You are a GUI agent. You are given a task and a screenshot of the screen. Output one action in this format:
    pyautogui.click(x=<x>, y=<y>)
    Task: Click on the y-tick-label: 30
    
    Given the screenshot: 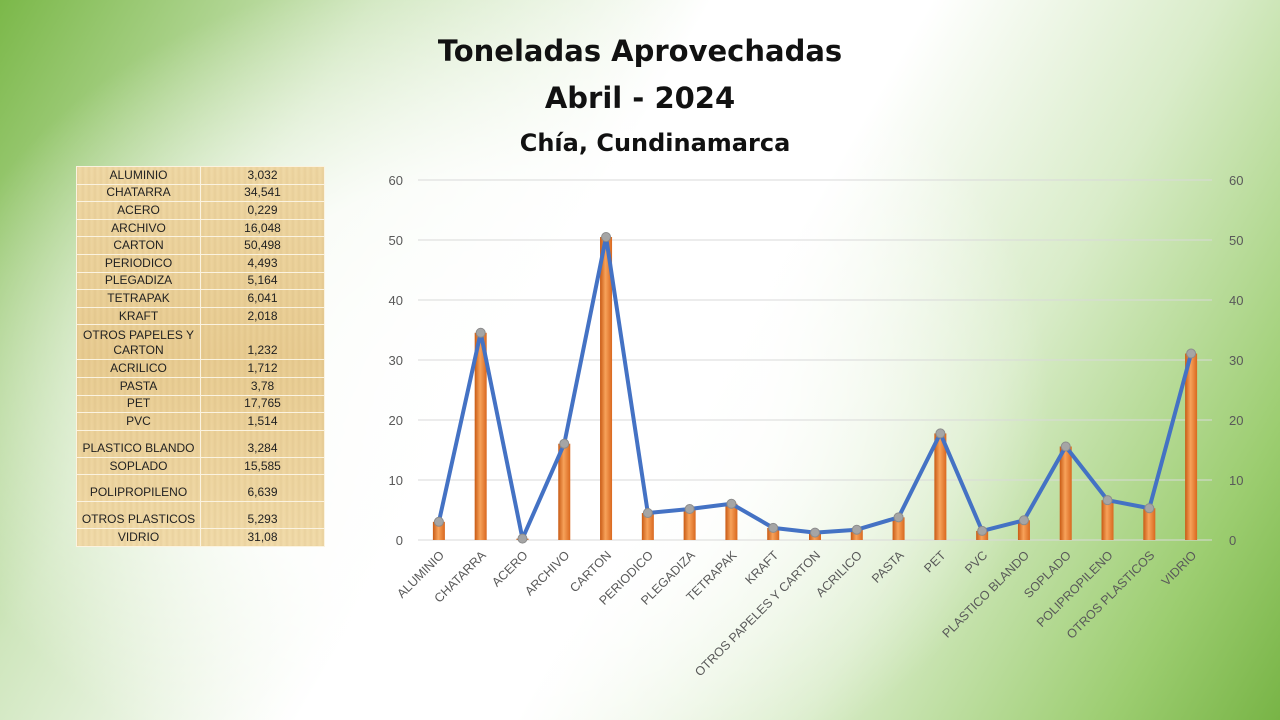 What is the action you would take?
    pyautogui.click(x=396, y=360)
    